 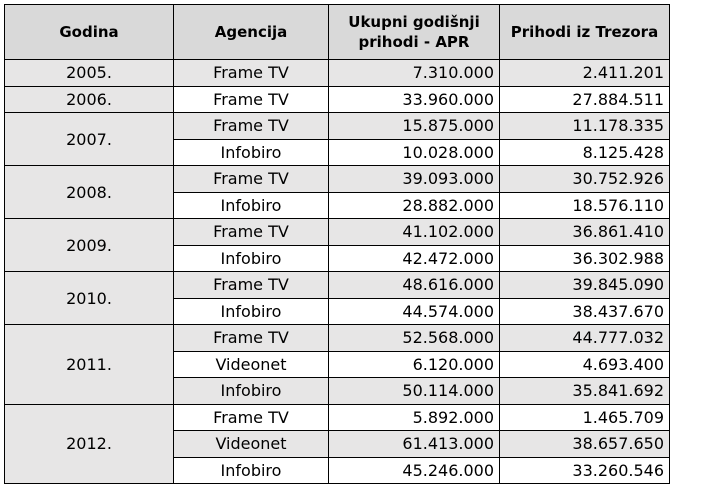 What do you see at coordinates (585, 258) in the screenshot?
I see `treasury-revenue-cell: 36.302.988` at bounding box center [585, 258].